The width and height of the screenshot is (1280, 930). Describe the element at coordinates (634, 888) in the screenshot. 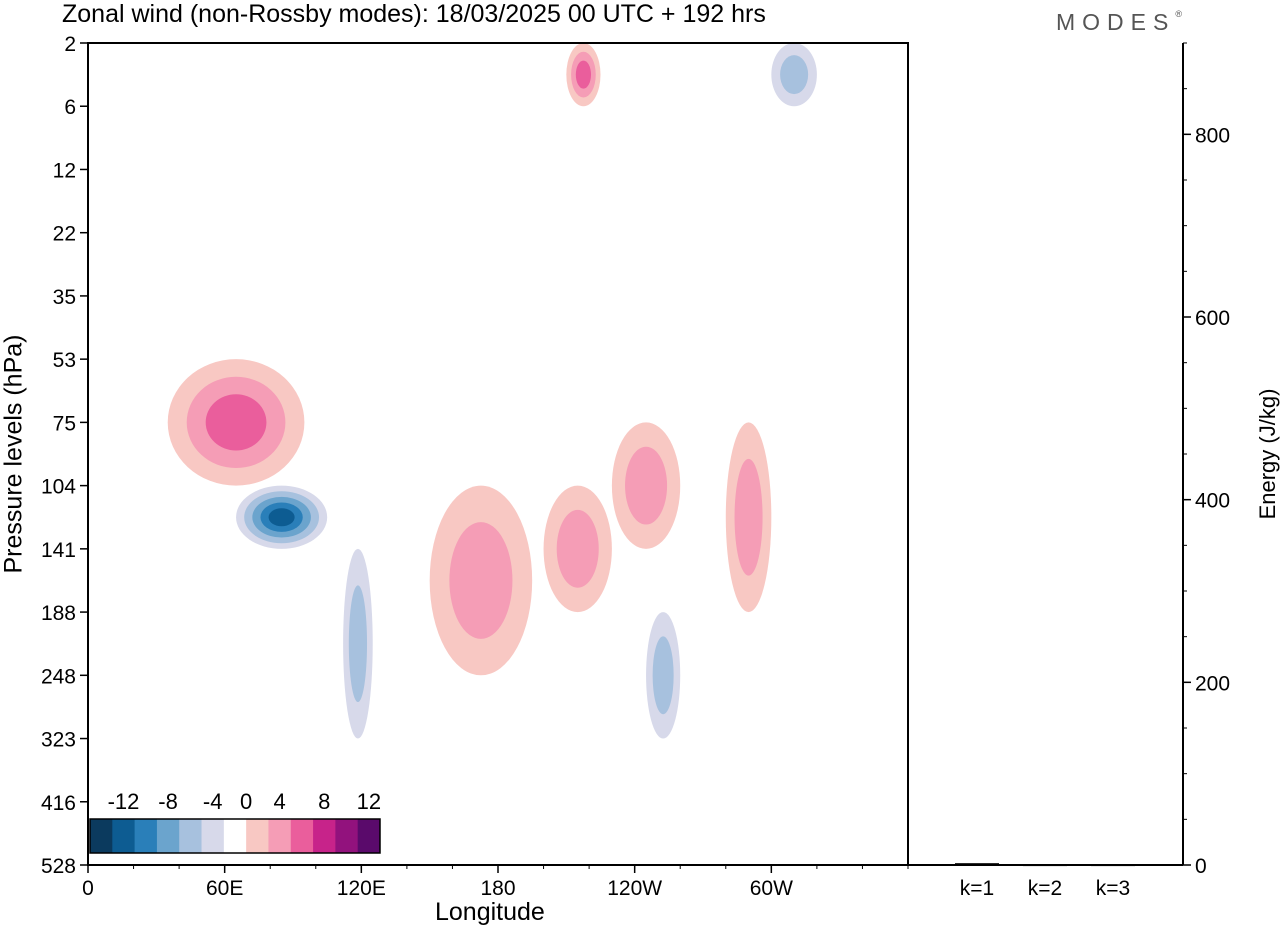

I see `x-tick-label: 120W` at that location.